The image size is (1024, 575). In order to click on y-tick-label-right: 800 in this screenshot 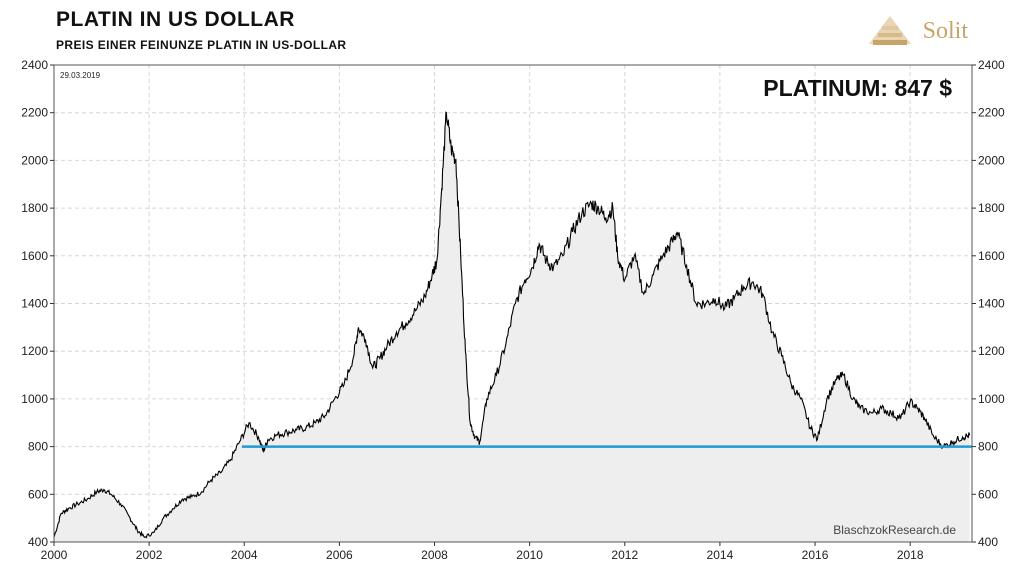, I will do `click(988, 447)`.